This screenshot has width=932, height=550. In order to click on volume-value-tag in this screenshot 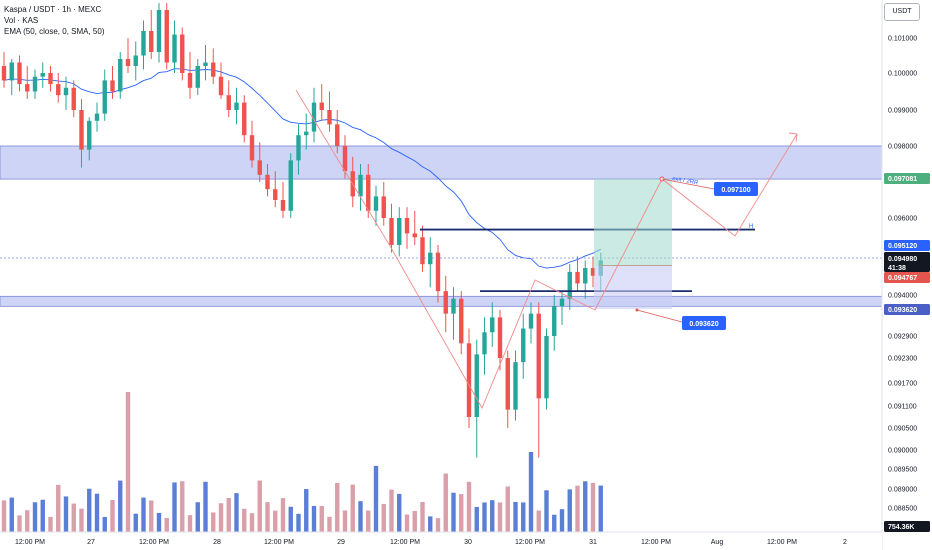, I will do `click(907, 526)`.